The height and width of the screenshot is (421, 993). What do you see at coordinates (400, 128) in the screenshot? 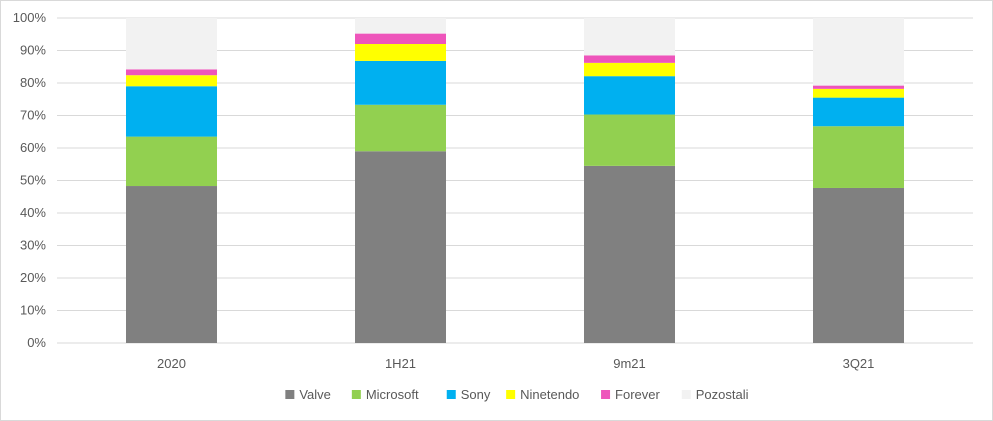
I see `bar-segment-microsoft-1h21` at bounding box center [400, 128].